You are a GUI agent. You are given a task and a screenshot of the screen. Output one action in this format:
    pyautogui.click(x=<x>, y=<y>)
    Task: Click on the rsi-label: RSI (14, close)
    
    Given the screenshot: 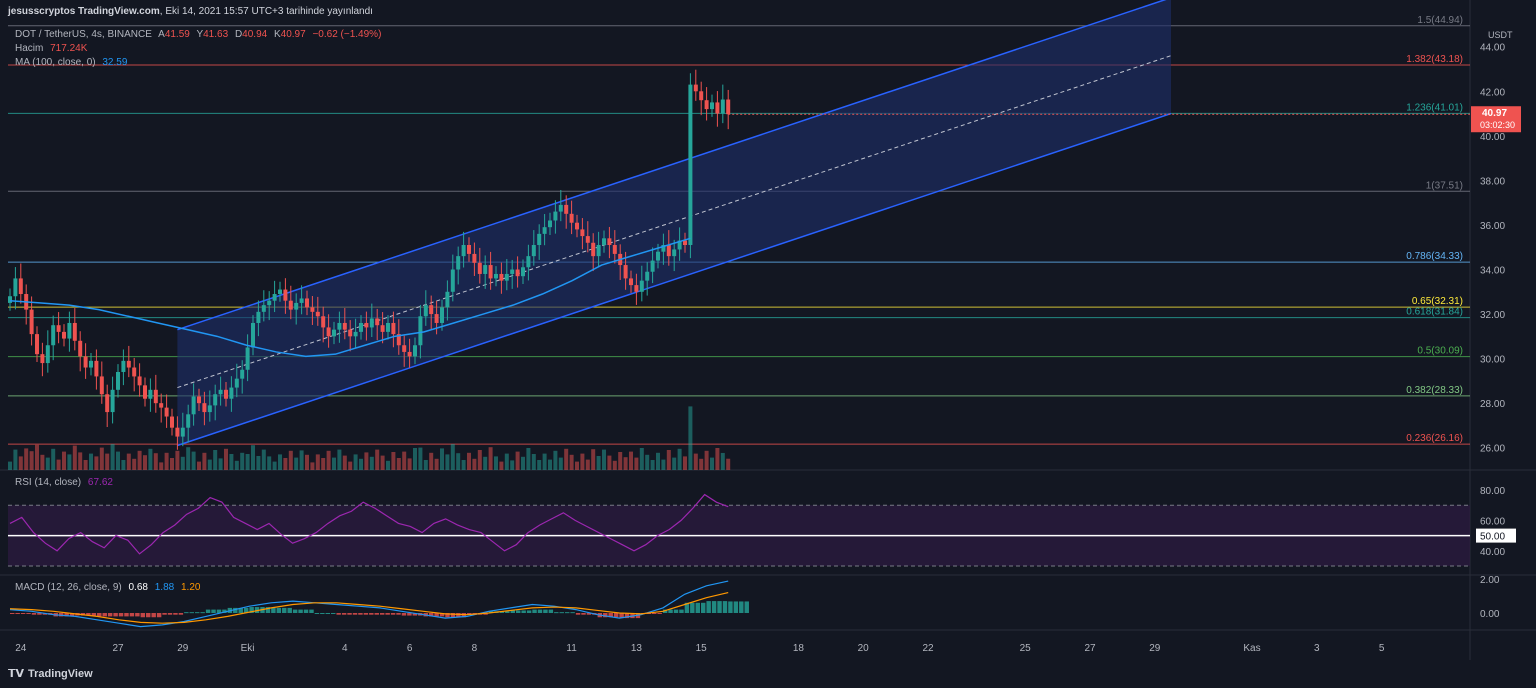 What is the action you would take?
    pyautogui.click(x=48, y=482)
    